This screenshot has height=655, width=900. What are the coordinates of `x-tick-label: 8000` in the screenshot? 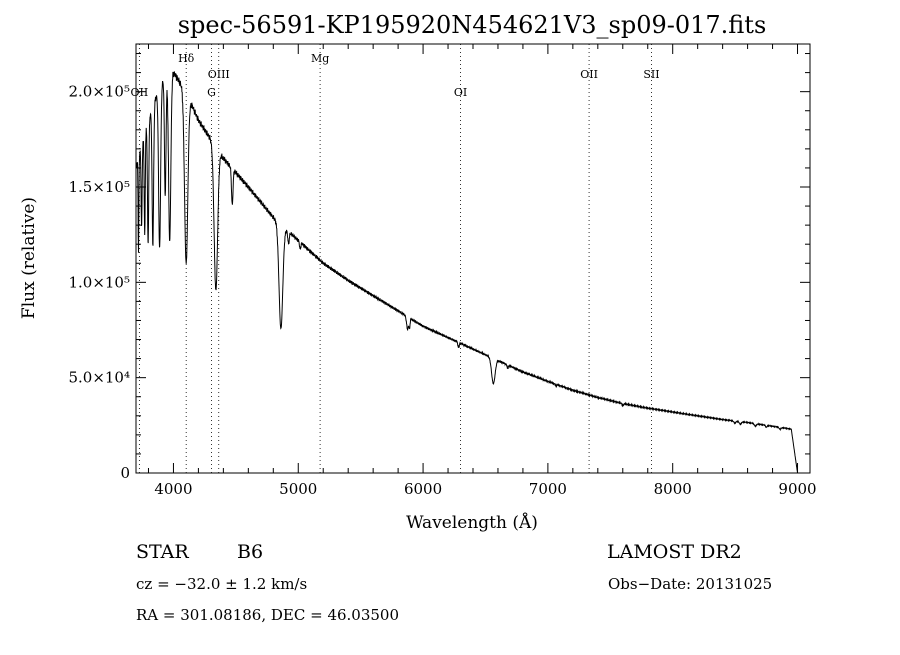 It's located at (673, 489).